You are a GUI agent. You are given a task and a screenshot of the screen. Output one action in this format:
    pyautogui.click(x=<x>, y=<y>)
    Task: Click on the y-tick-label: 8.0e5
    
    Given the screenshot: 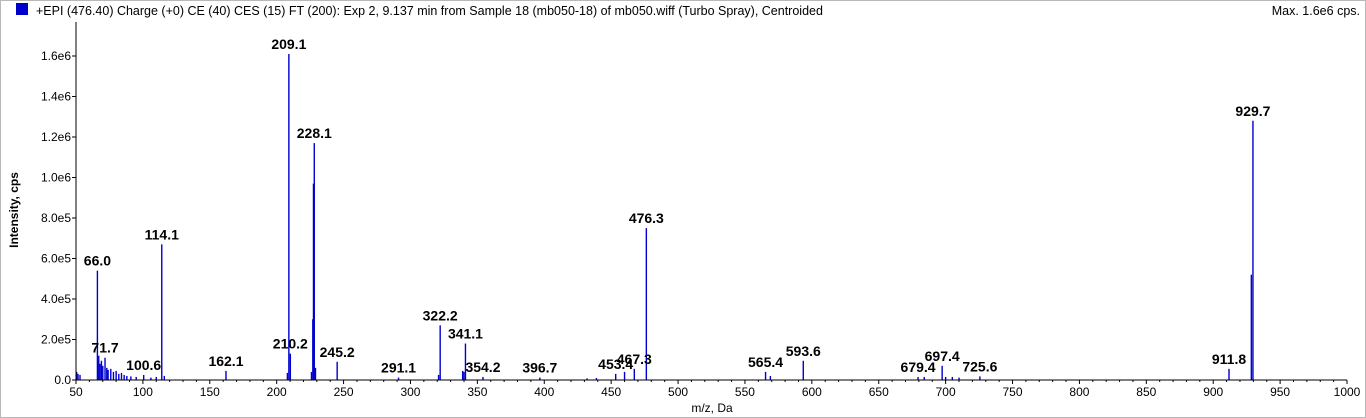 What is the action you would take?
    pyautogui.click(x=56, y=218)
    